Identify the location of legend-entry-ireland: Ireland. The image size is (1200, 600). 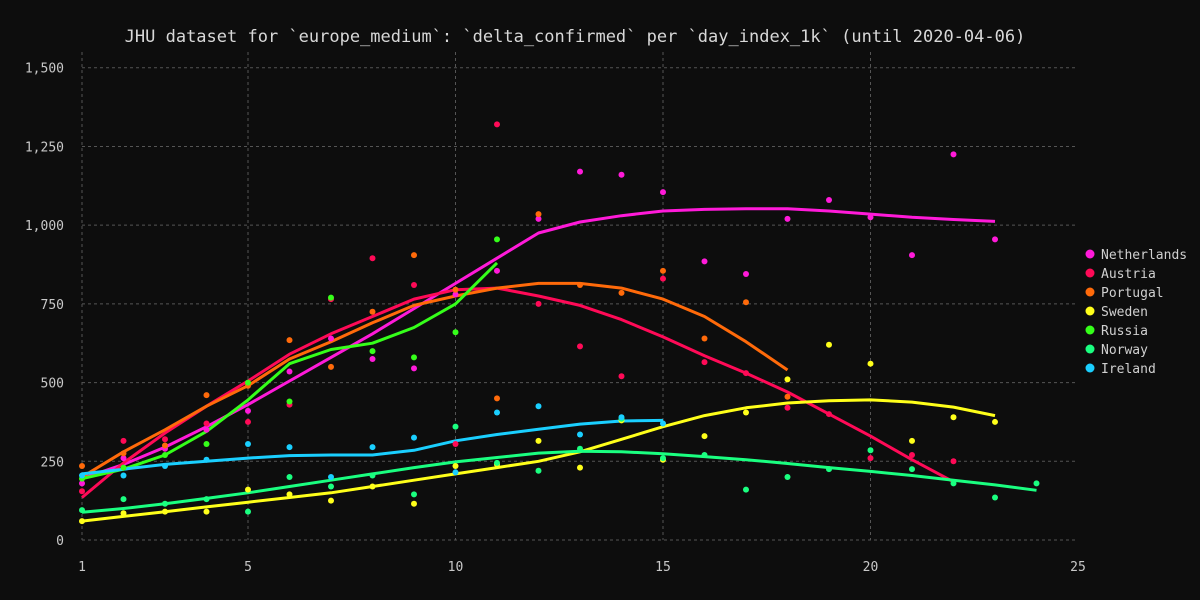
(1128, 369).